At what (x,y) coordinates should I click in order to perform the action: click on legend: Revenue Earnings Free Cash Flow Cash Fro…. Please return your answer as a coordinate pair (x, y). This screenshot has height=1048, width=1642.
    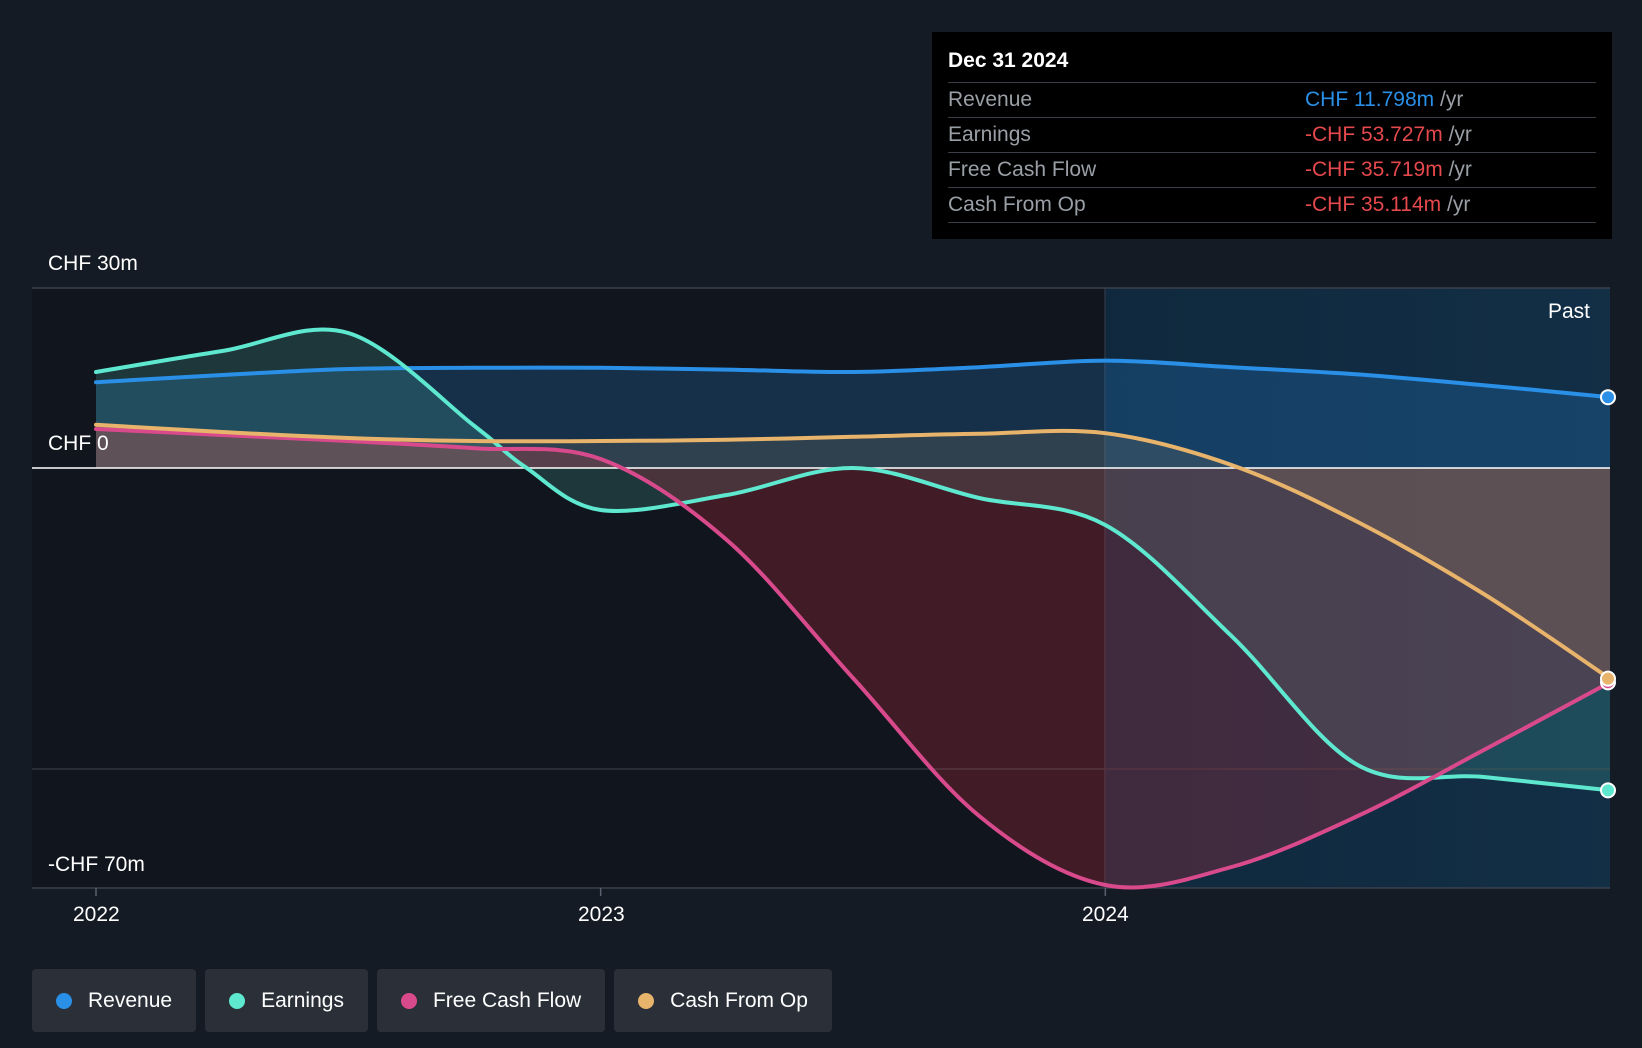
    Looking at the image, I should click on (432, 1000).